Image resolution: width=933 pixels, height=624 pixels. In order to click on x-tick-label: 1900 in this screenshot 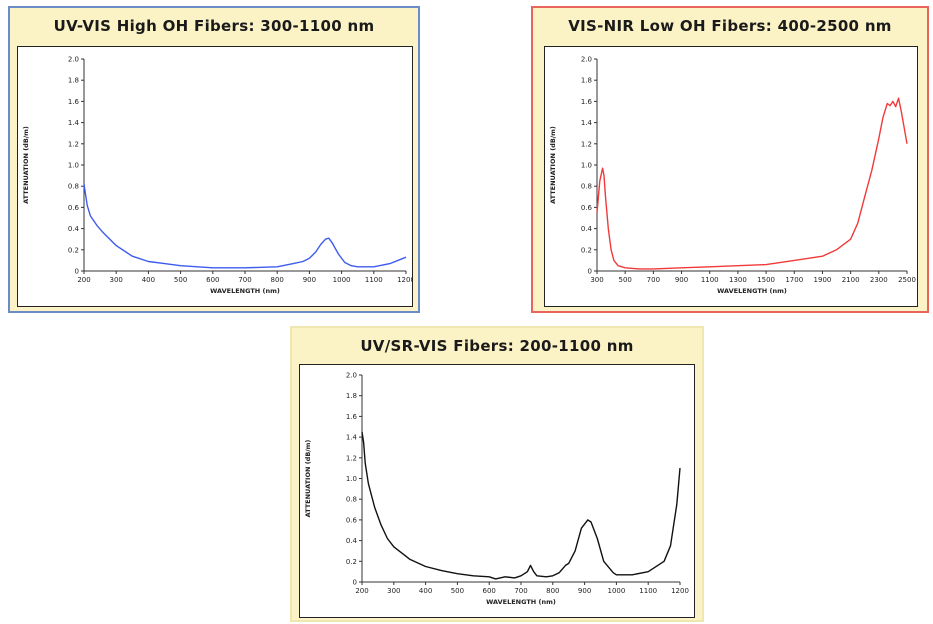, I will do `click(823, 280)`.